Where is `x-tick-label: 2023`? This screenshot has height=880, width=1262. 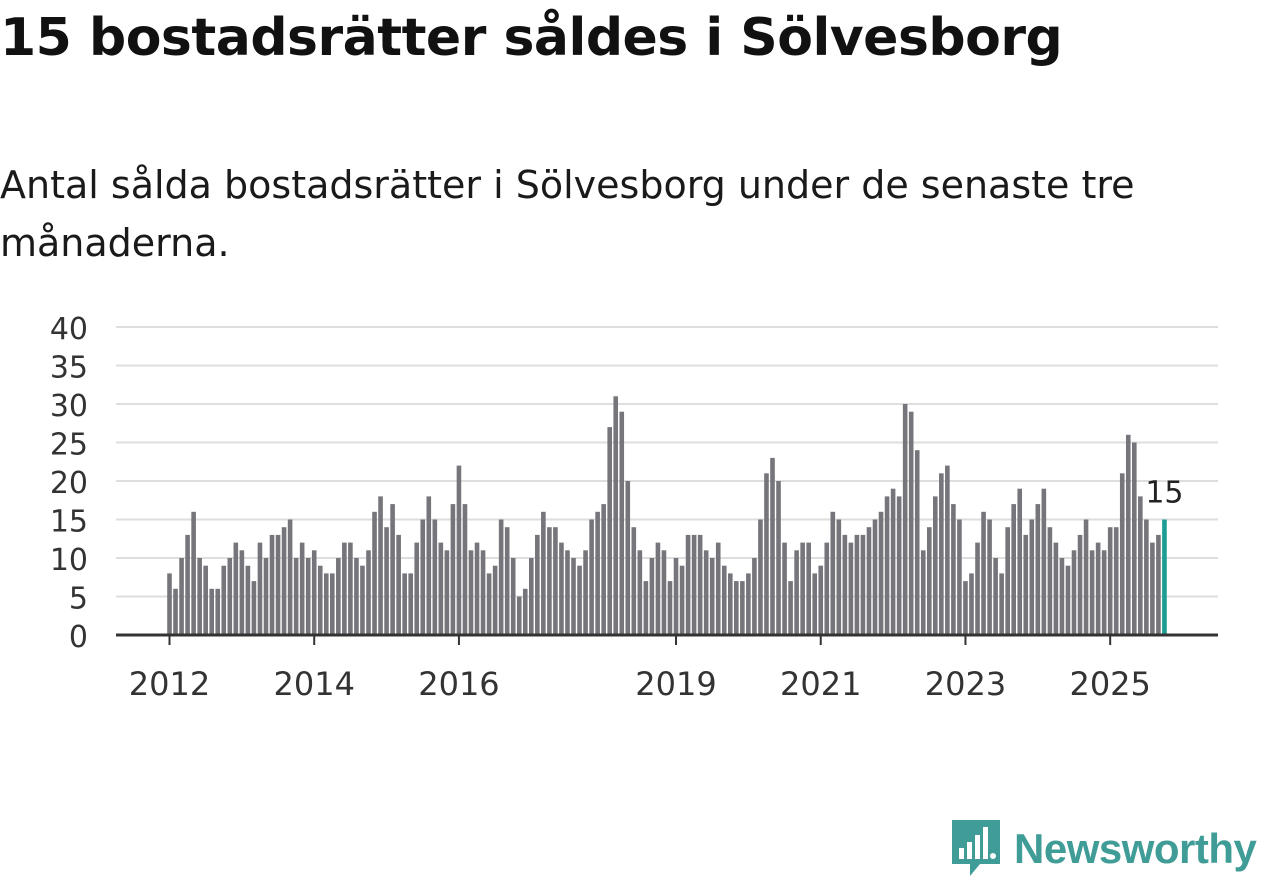
x-tick-label: 2023 is located at coordinates (965, 684).